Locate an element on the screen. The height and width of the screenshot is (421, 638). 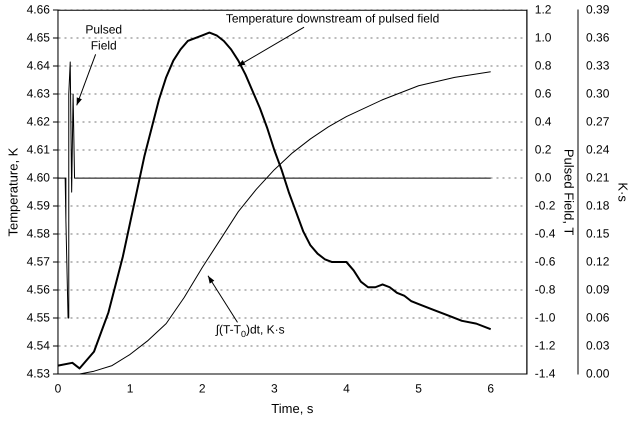
y-tick-label: 4.55 is located at coordinates (38, 317).